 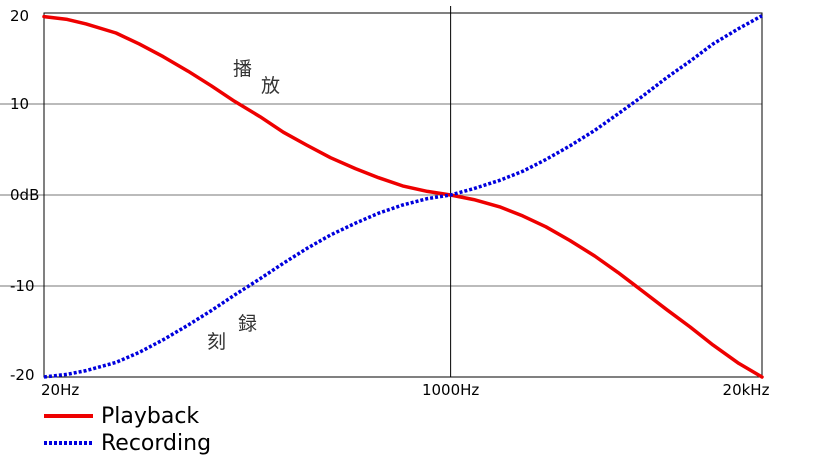 I want to click on x-tick-label: 20Hz, so click(x=60, y=390).